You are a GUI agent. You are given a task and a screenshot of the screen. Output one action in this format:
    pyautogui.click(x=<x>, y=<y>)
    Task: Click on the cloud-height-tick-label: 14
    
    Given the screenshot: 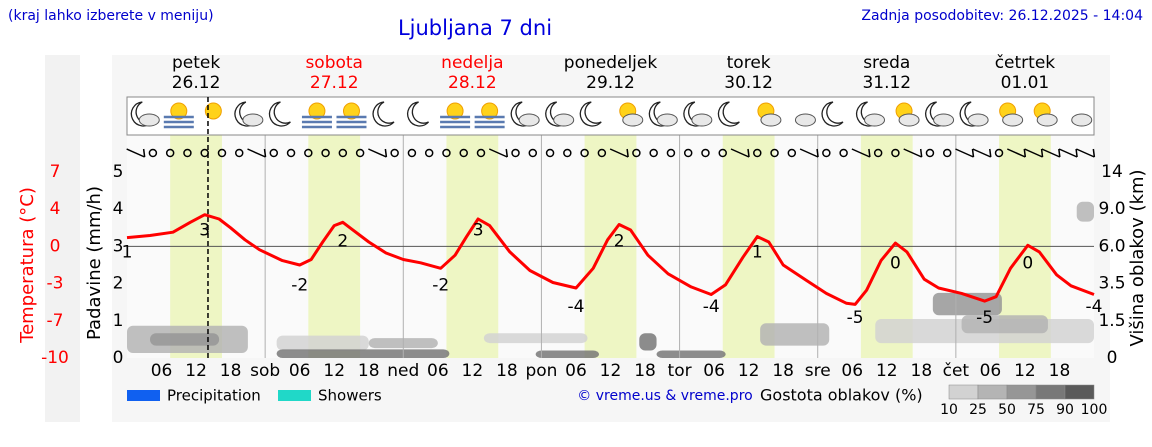 What is the action you would take?
    pyautogui.click(x=1112, y=172)
    